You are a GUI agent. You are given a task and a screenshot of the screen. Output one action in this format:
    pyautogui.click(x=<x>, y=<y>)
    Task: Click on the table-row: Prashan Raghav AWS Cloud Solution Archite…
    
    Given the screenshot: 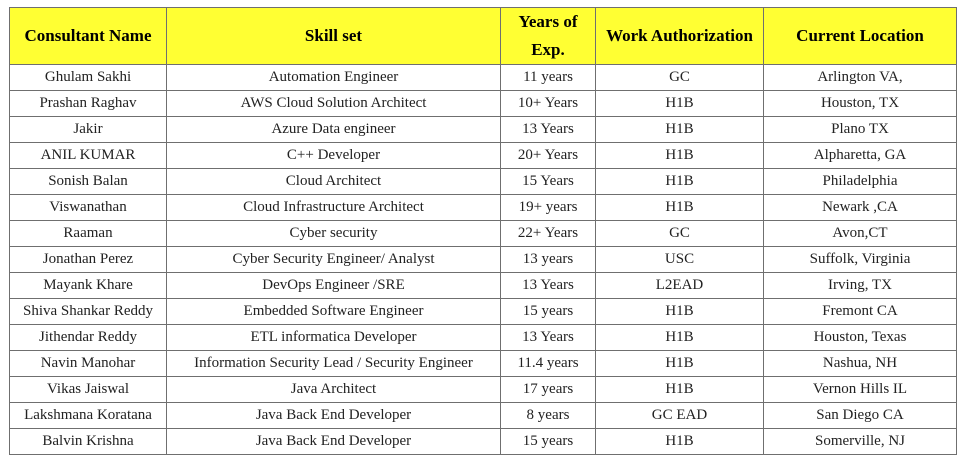 What is the action you would take?
    pyautogui.click(x=483, y=103)
    